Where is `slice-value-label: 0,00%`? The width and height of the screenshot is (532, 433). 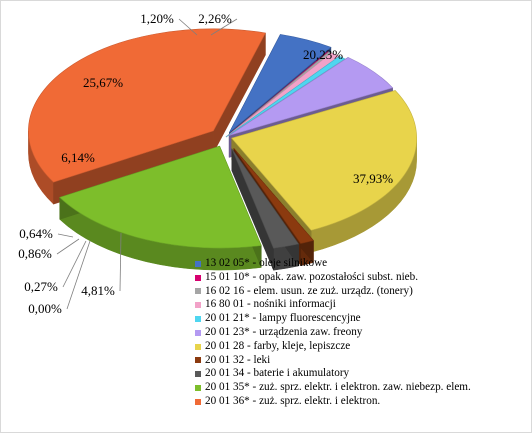 slice-value-label: 0,00% is located at coordinates (45, 308).